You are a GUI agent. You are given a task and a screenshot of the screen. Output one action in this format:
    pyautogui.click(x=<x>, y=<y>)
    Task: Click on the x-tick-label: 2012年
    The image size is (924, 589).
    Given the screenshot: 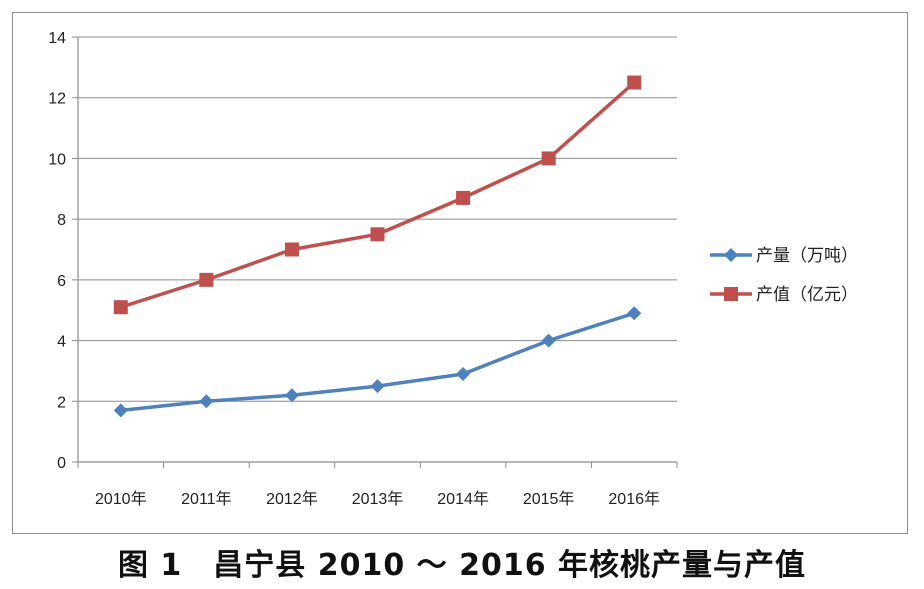 What is the action you would take?
    pyautogui.click(x=292, y=499)
    